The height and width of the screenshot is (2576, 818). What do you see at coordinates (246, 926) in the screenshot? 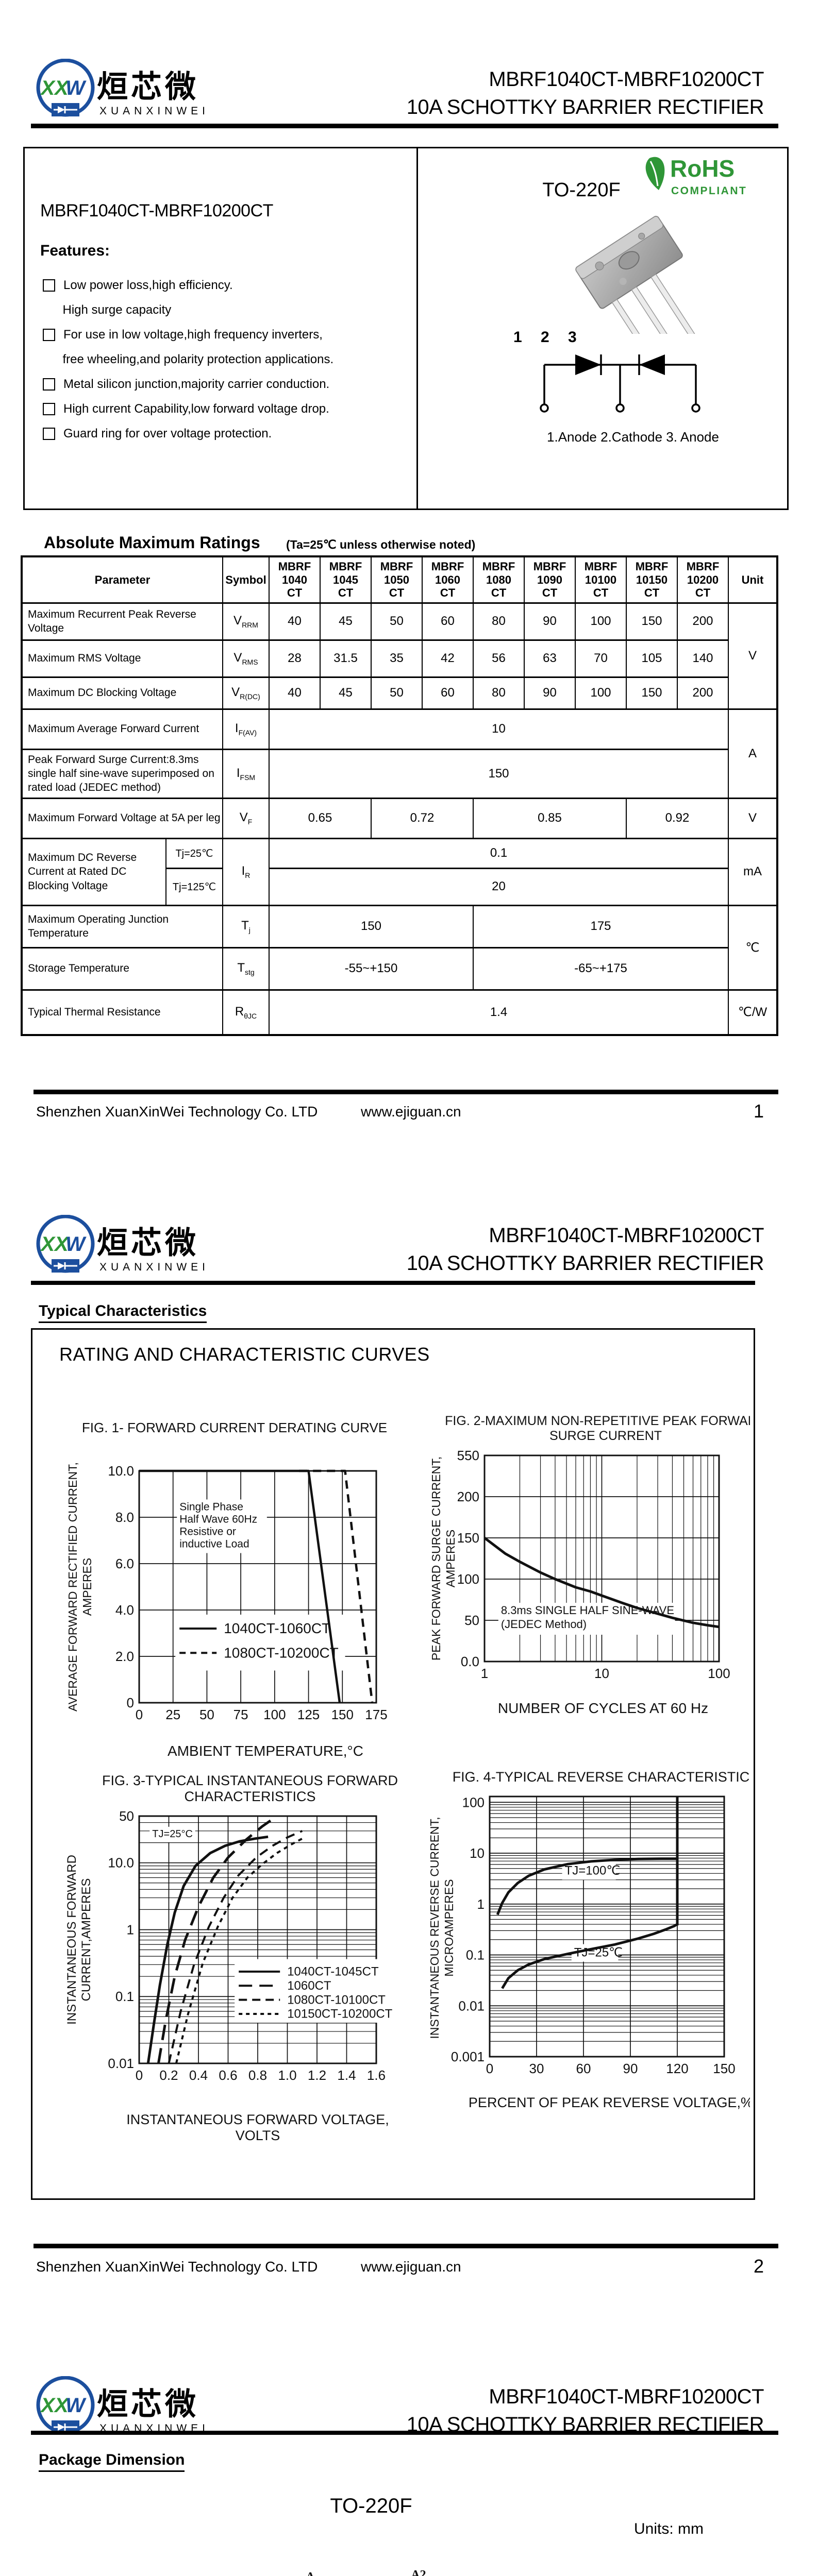
I see `amr-cell: Tj` at bounding box center [246, 926].